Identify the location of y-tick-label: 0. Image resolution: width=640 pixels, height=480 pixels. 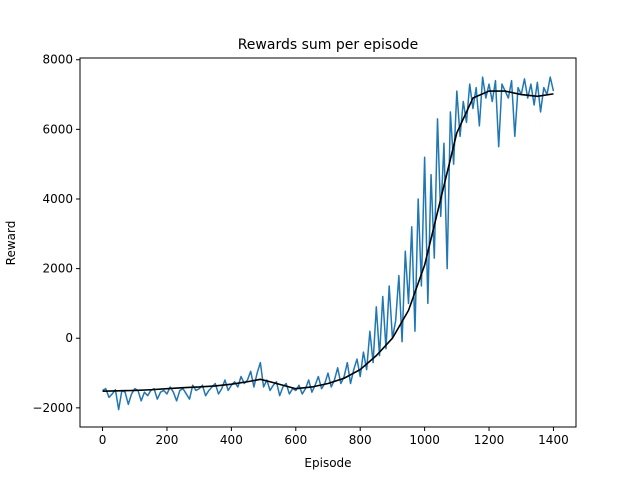
(69, 338).